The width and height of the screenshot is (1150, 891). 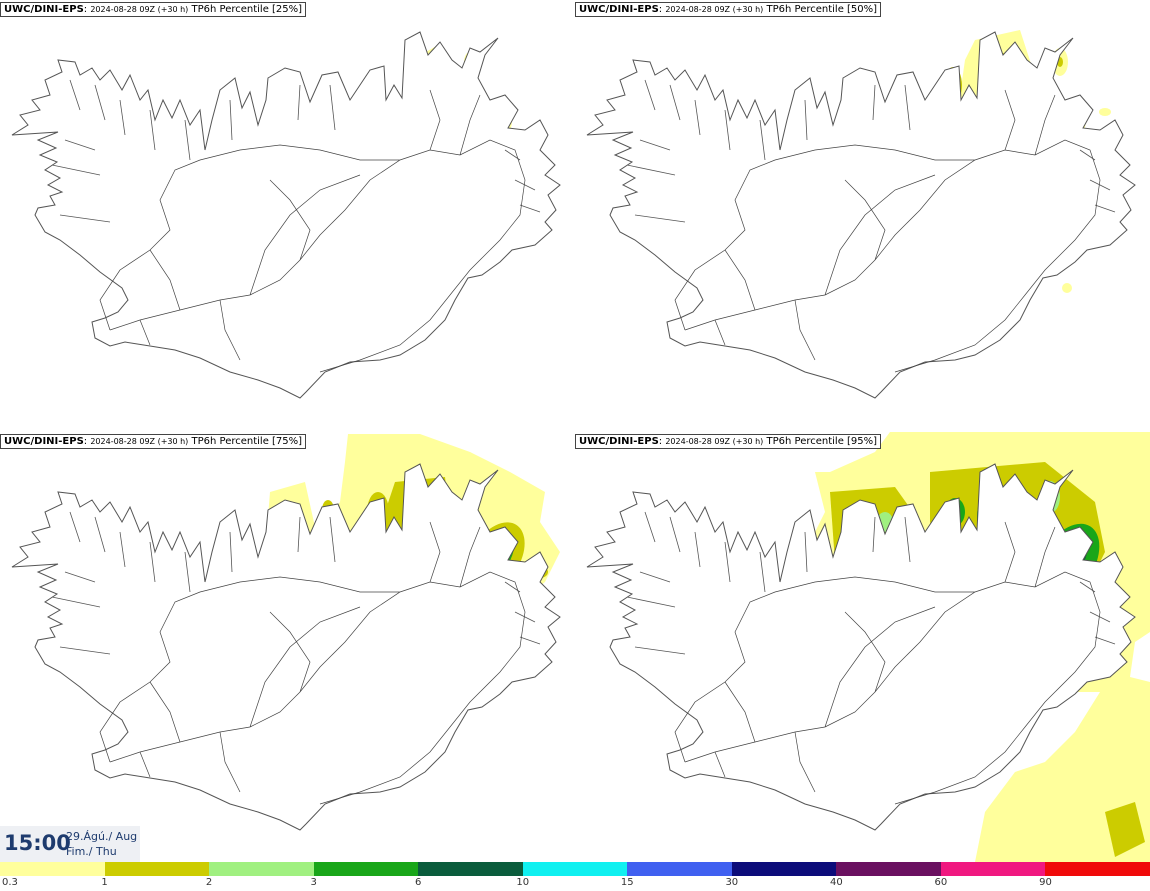 I want to click on valid-time-box: 15:00 29.Ágú./ Aug Fim./ Thu, so click(x=70, y=844).